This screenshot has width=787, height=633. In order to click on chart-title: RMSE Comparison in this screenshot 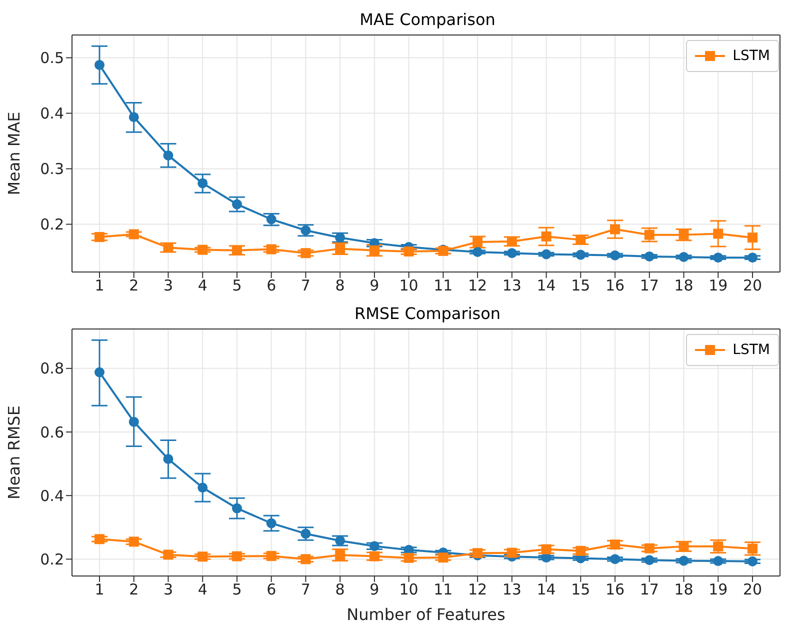, I will do `click(427, 314)`.